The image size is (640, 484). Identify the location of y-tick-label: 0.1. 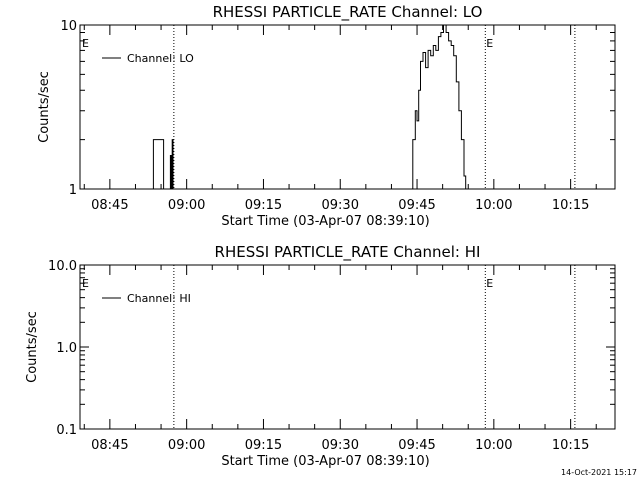
(66, 430).